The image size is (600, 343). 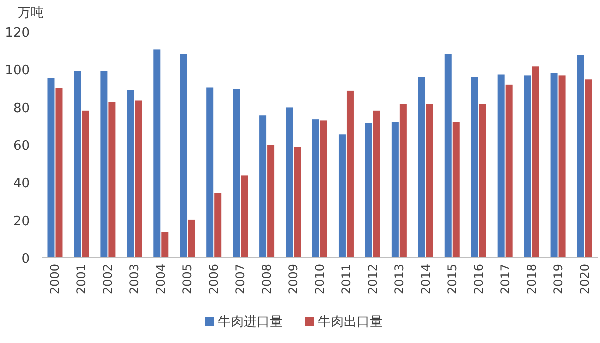 I want to click on x-tick-label: 2012, so click(x=373, y=279).